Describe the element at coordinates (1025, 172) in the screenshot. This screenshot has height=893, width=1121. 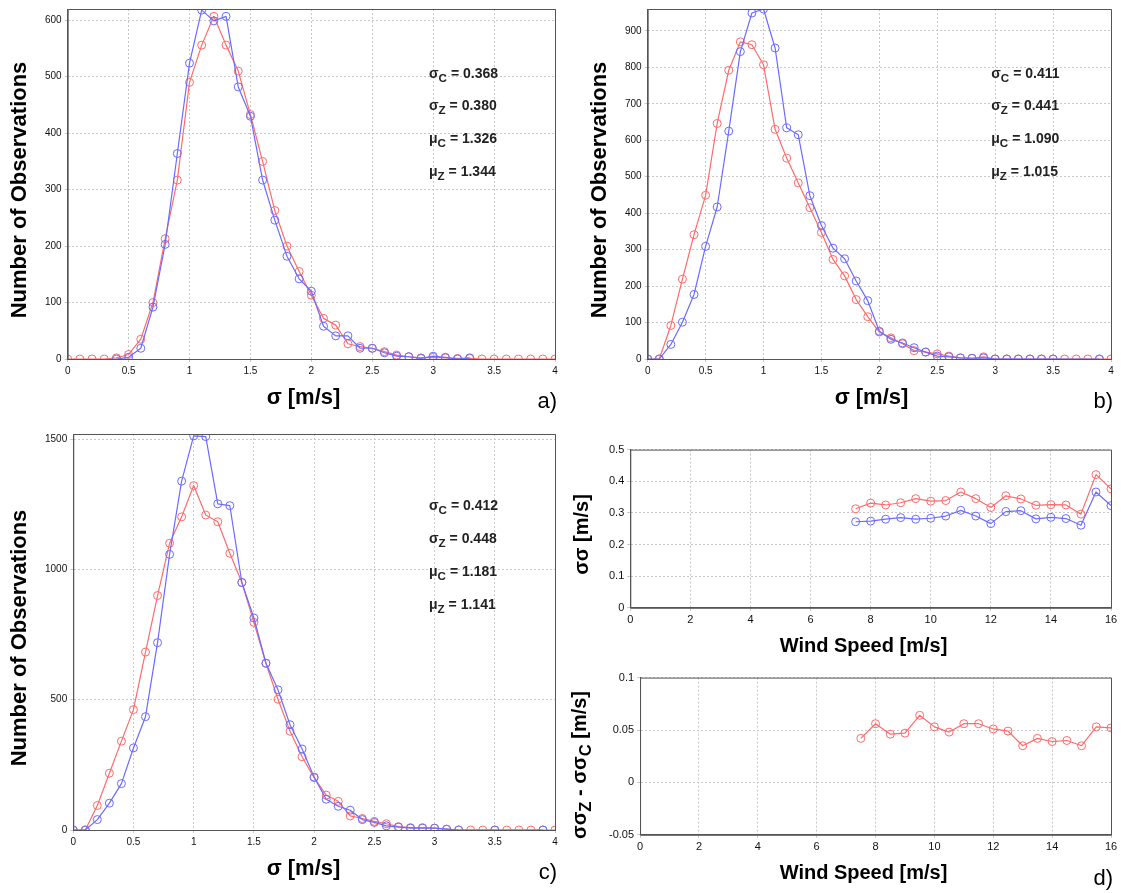
I see `annotation: μ$_{Z}$ = 1.015` at that location.